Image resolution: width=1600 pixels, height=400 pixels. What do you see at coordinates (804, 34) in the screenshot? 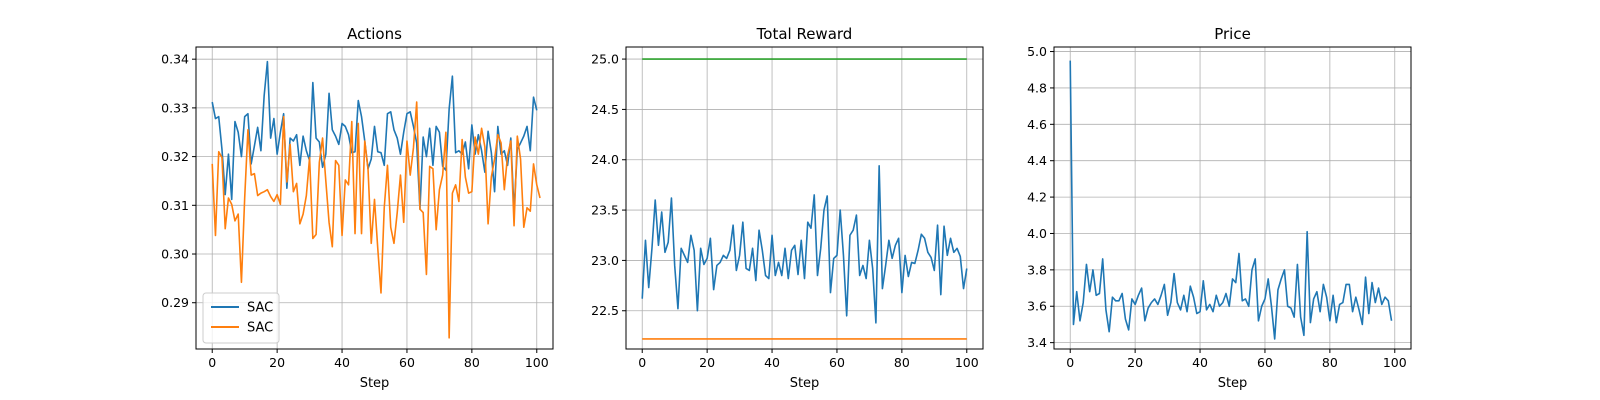
I see `chart-title: Total Reward` at bounding box center [804, 34].